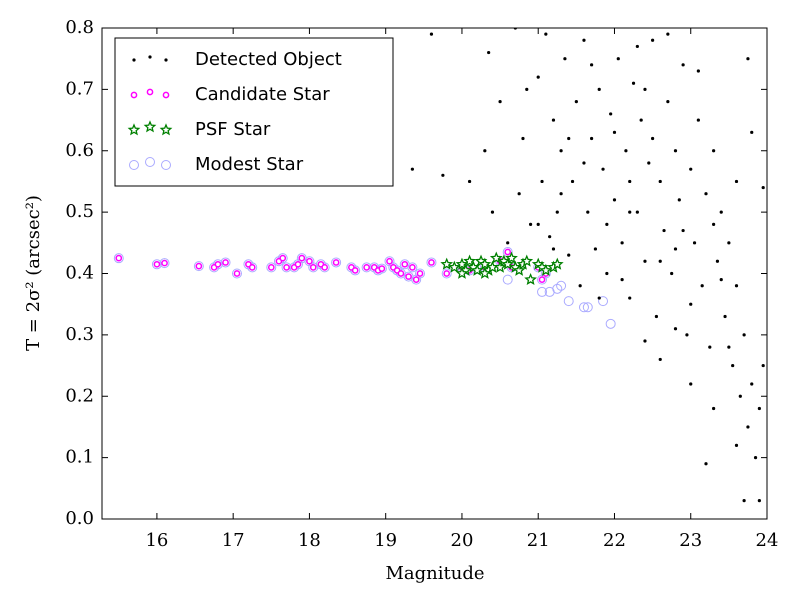 The width and height of the screenshot is (800, 600). What do you see at coordinates (79, 395) in the screenshot?
I see `y-tick-label: 0.2` at bounding box center [79, 395].